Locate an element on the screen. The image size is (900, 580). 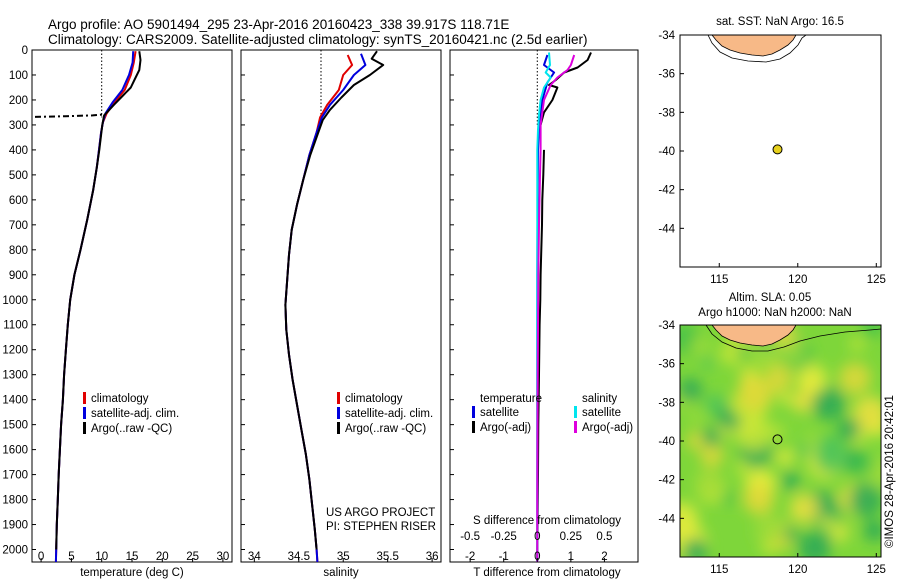
legend-swatch-t-satellite is located at coordinates (473, 412).